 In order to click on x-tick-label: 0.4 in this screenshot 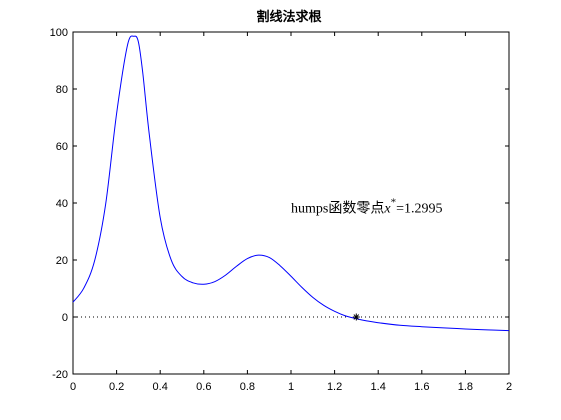, I will do `click(160, 387)`.